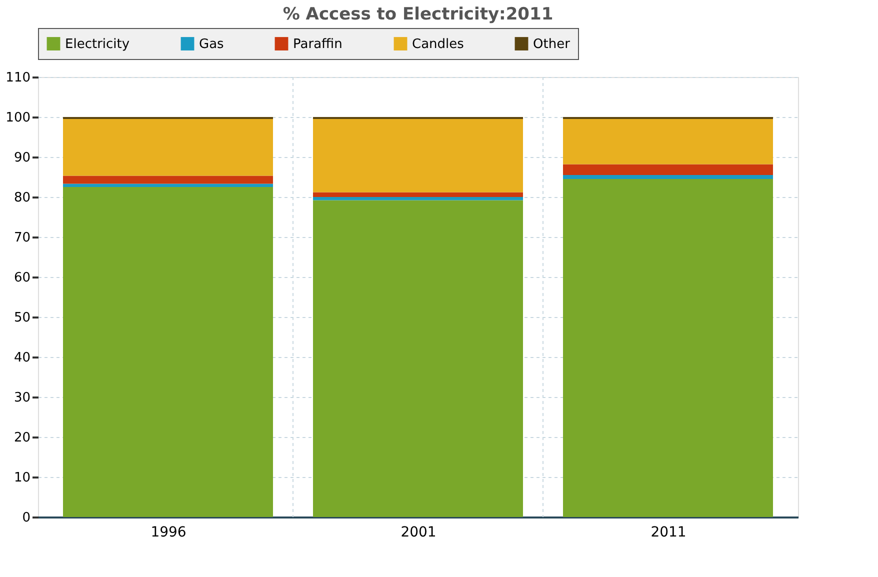 The image size is (878, 577). What do you see at coordinates (97, 44) in the screenshot?
I see `legend-label: Electricity` at bounding box center [97, 44].